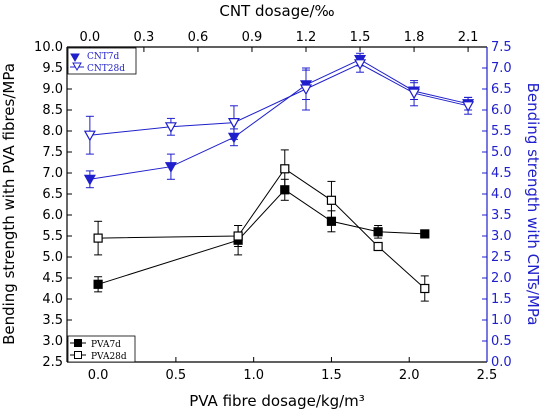 The image size is (540, 412). Describe the element at coordinates (501, 131) in the screenshot. I see `y-right-tick-label: 5.5` at that location.